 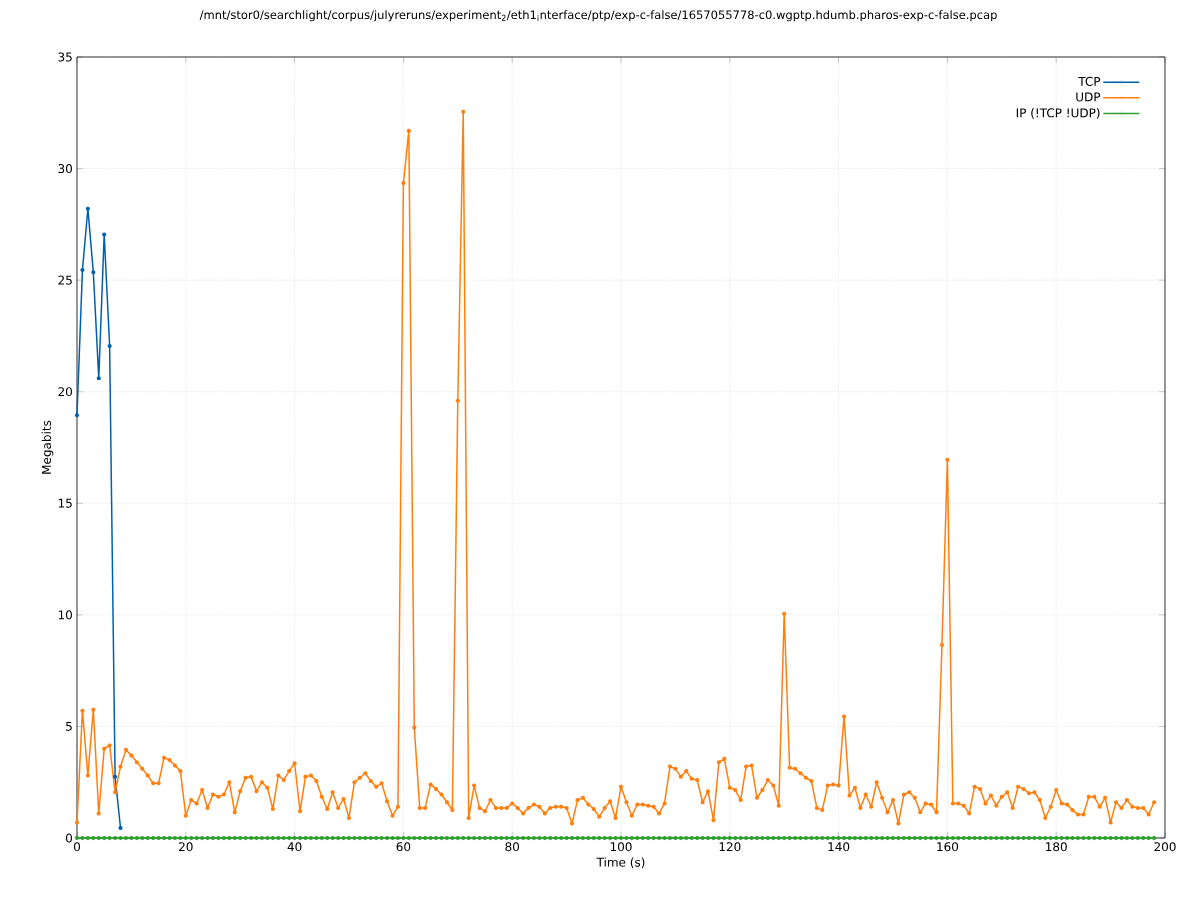 I want to click on x-tick-label: 140, so click(x=839, y=847).